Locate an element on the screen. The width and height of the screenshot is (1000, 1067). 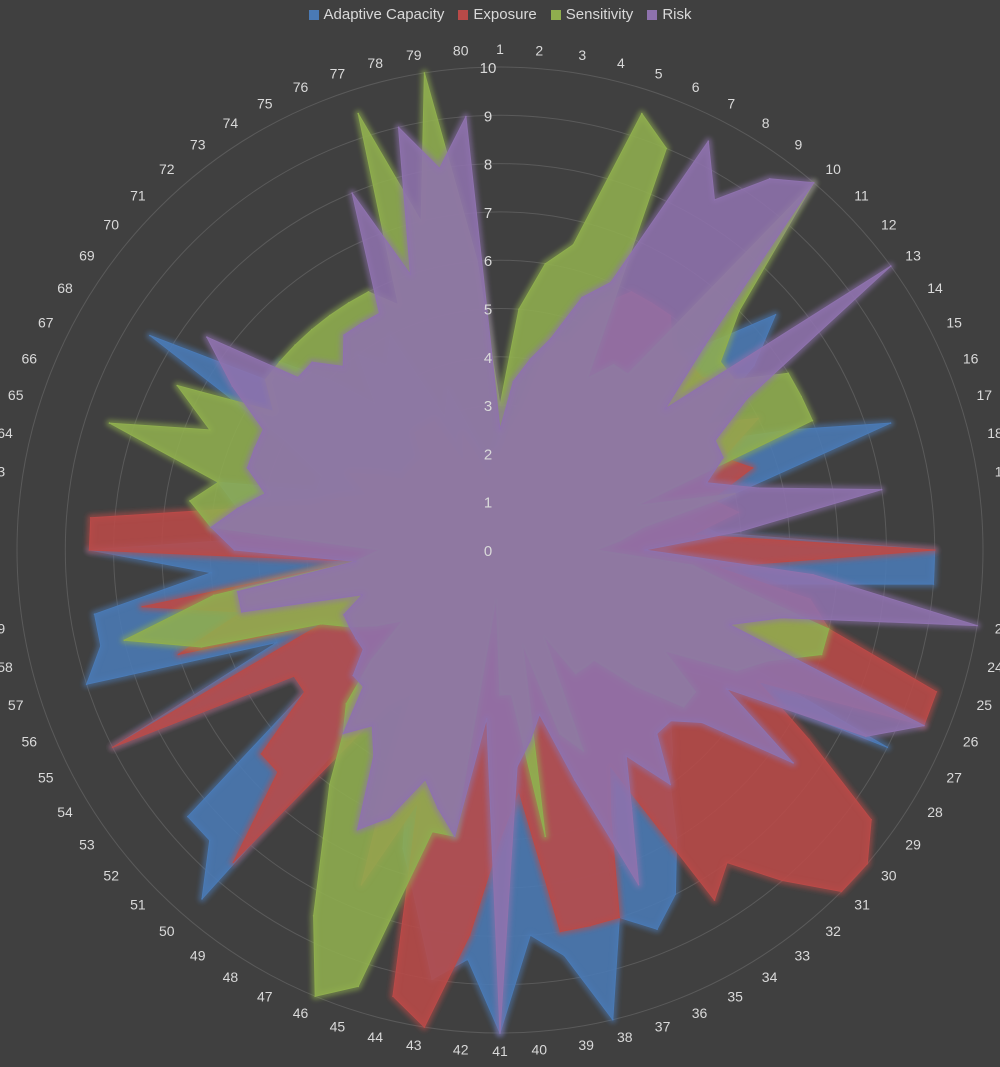
category-label-75: 75 is located at coordinates (265, 104).